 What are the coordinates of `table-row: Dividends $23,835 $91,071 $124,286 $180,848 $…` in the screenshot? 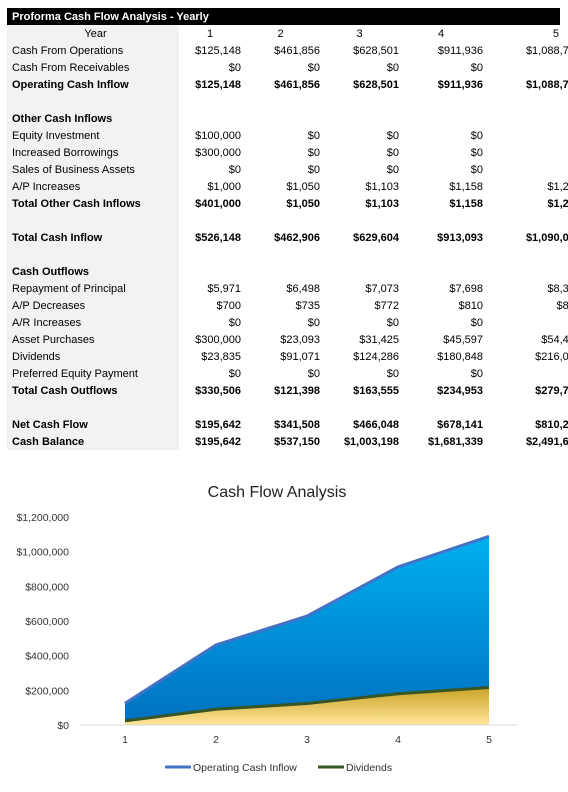 It's located at (287, 356).